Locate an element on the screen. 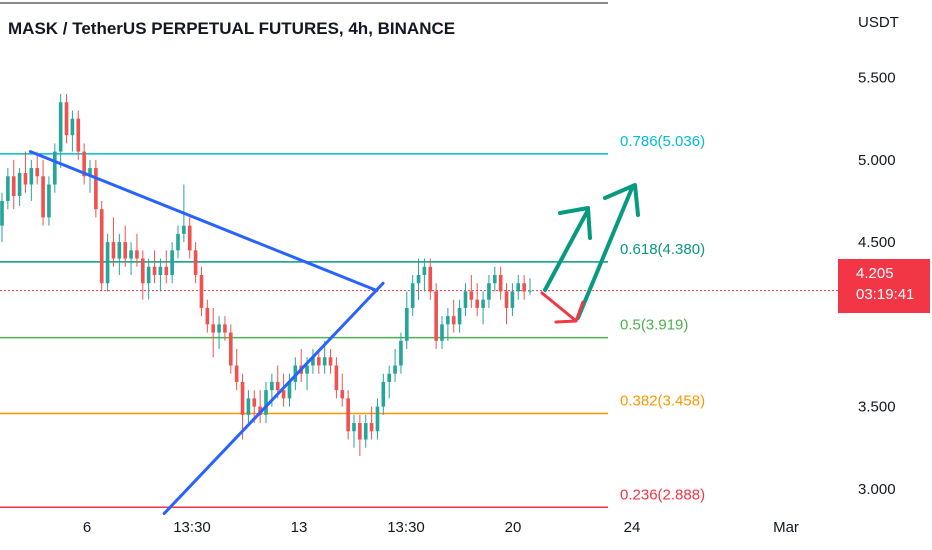 This screenshot has width=932, height=550. trendline-resistance is located at coordinates (203, 221).